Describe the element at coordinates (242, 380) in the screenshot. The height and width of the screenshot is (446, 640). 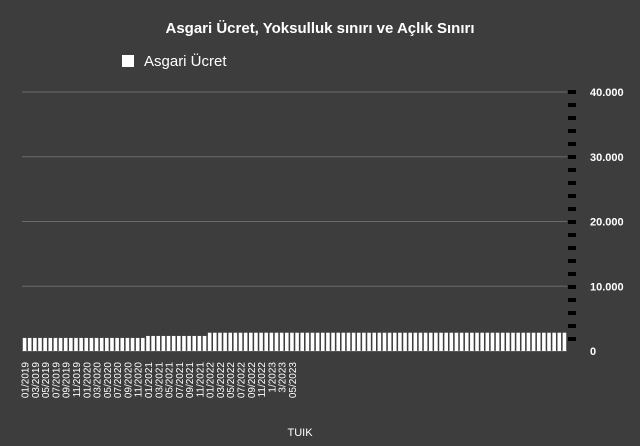
I see `x-tick-label: 07/2022` at that location.